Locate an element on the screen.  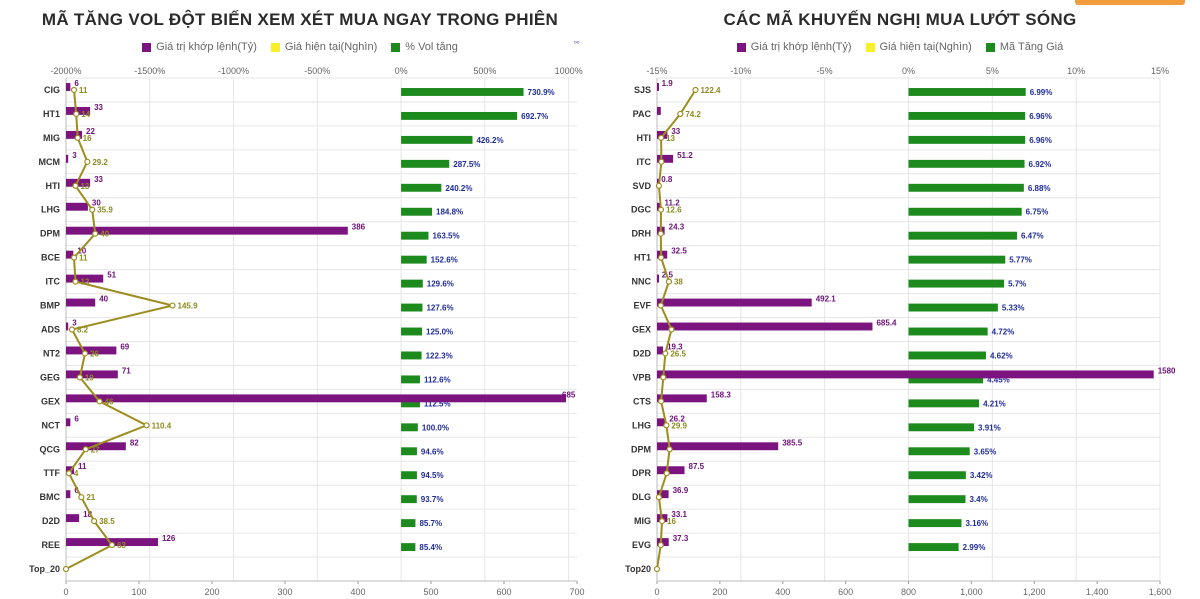
category-label: QCG is located at coordinates (49, 449).